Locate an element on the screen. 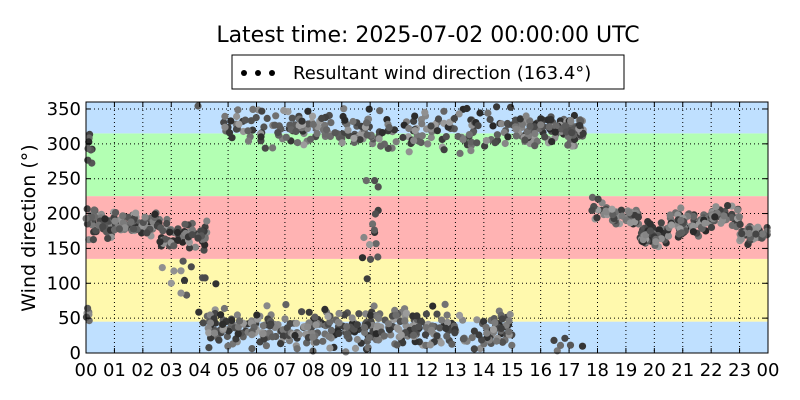 Image resolution: width=800 pixels, height=400 pixels. x-tick-label: 03 is located at coordinates (171, 370).